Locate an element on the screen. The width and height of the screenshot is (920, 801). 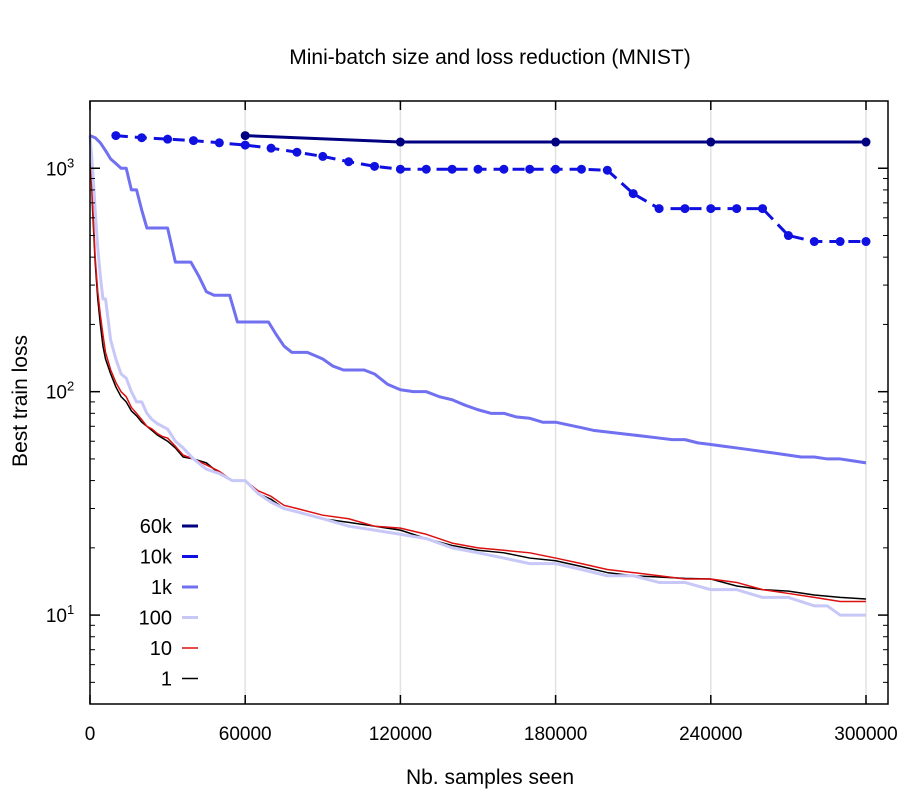
legend-label-1: 1 is located at coordinates (166, 680).